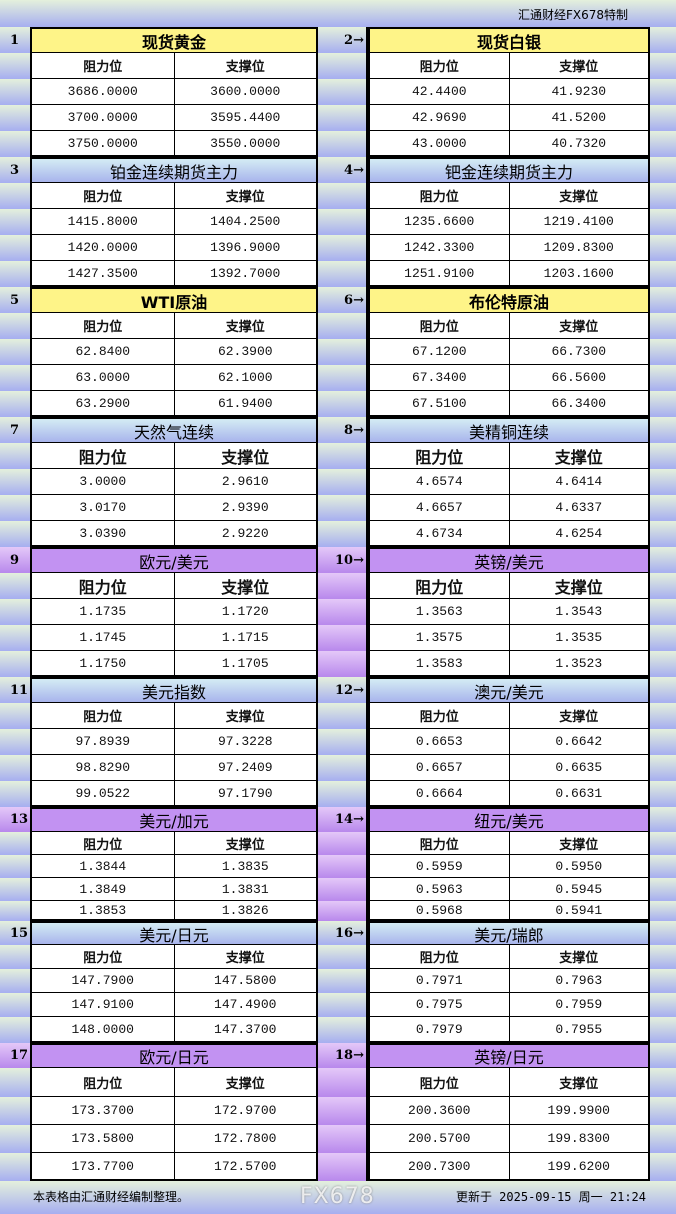 This screenshot has width=676, height=1214. I want to click on section-number: 16→, so click(342, 933).